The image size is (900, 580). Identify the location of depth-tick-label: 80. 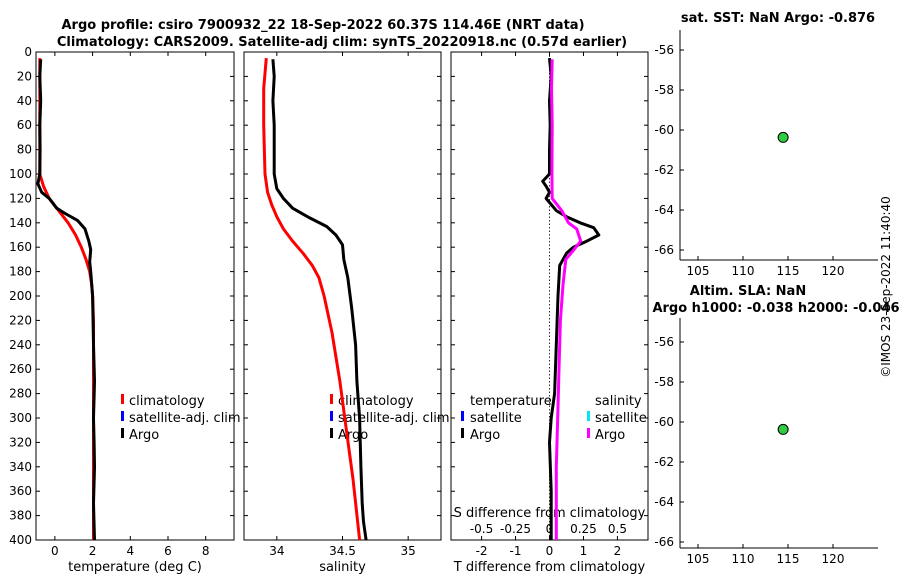
(24, 150).